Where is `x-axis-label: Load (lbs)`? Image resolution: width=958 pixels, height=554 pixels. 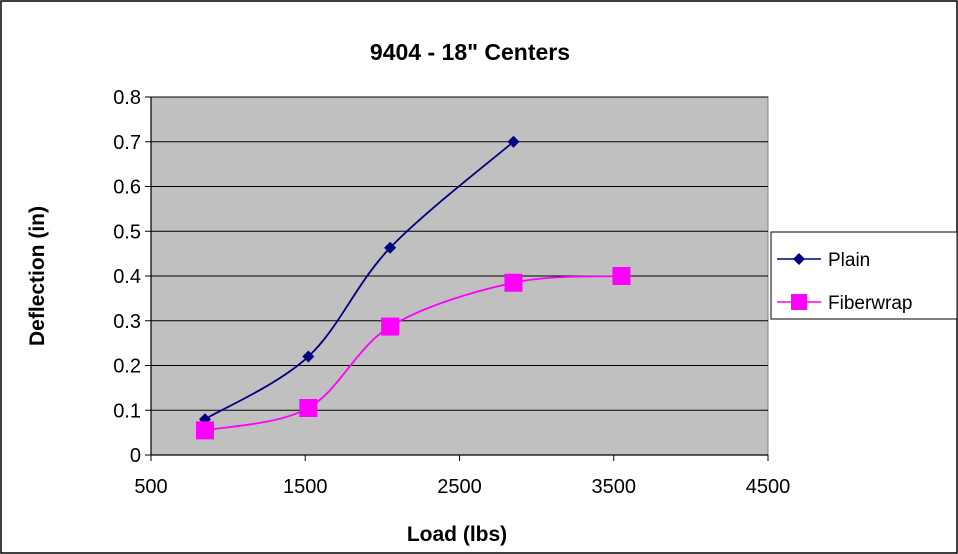
x-axis-label: Load (lbs) is located at coordinates (457, 534).